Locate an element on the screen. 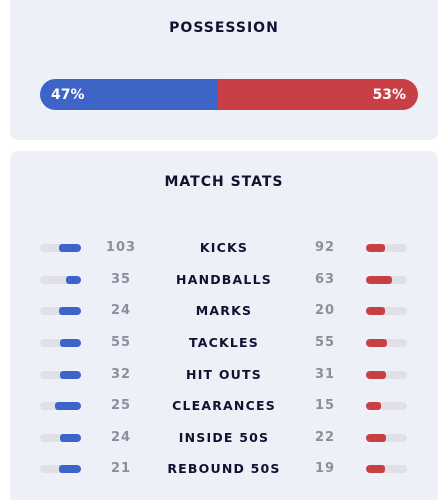 The height and width of the screenshot is (500, 448). stat-row: 55 TACKLES 55 is located at coordinates (224, 343).